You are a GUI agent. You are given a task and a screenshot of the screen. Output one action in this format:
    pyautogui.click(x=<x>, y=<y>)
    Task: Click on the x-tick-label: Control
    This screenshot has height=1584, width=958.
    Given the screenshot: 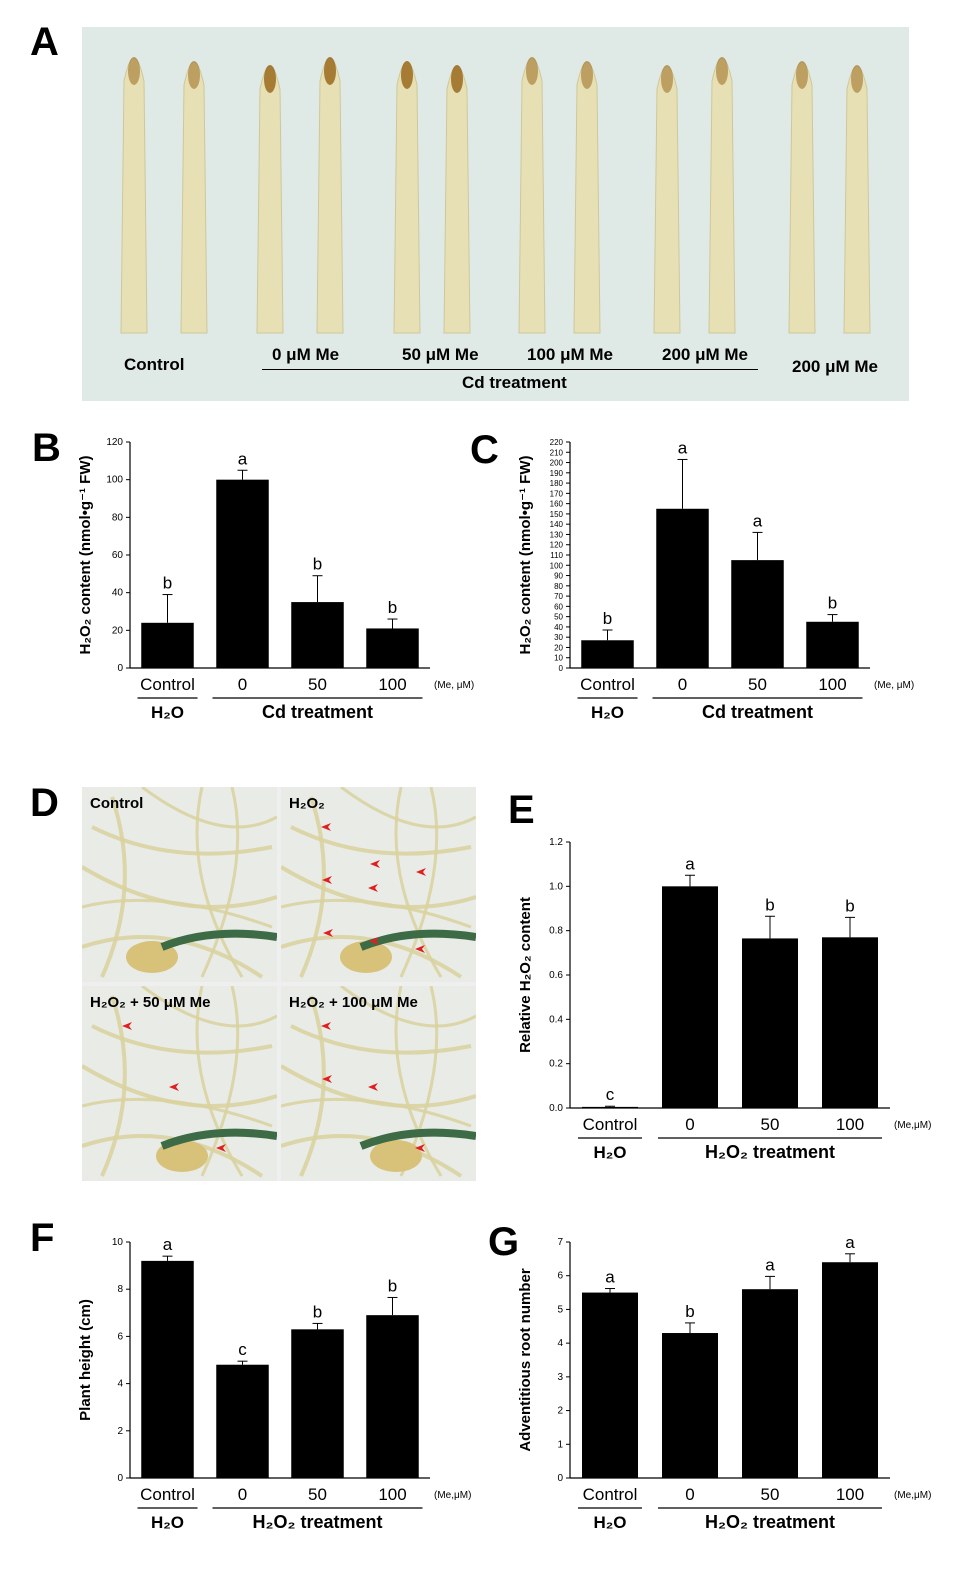 What is the action you would take?
    pyautogui.click(x=167, y=684)
    